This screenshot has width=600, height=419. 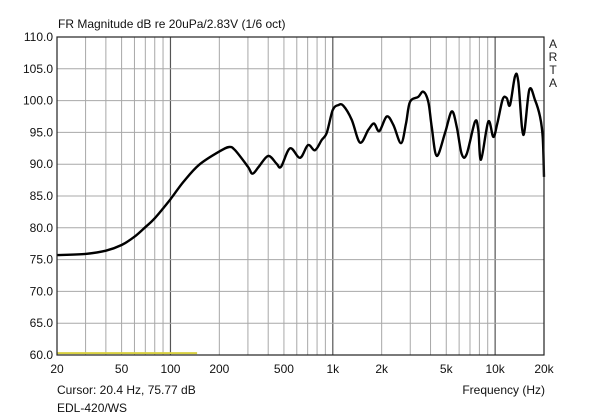 I want to click on y-tick-label: 95.0, so click(x=42, y=132).